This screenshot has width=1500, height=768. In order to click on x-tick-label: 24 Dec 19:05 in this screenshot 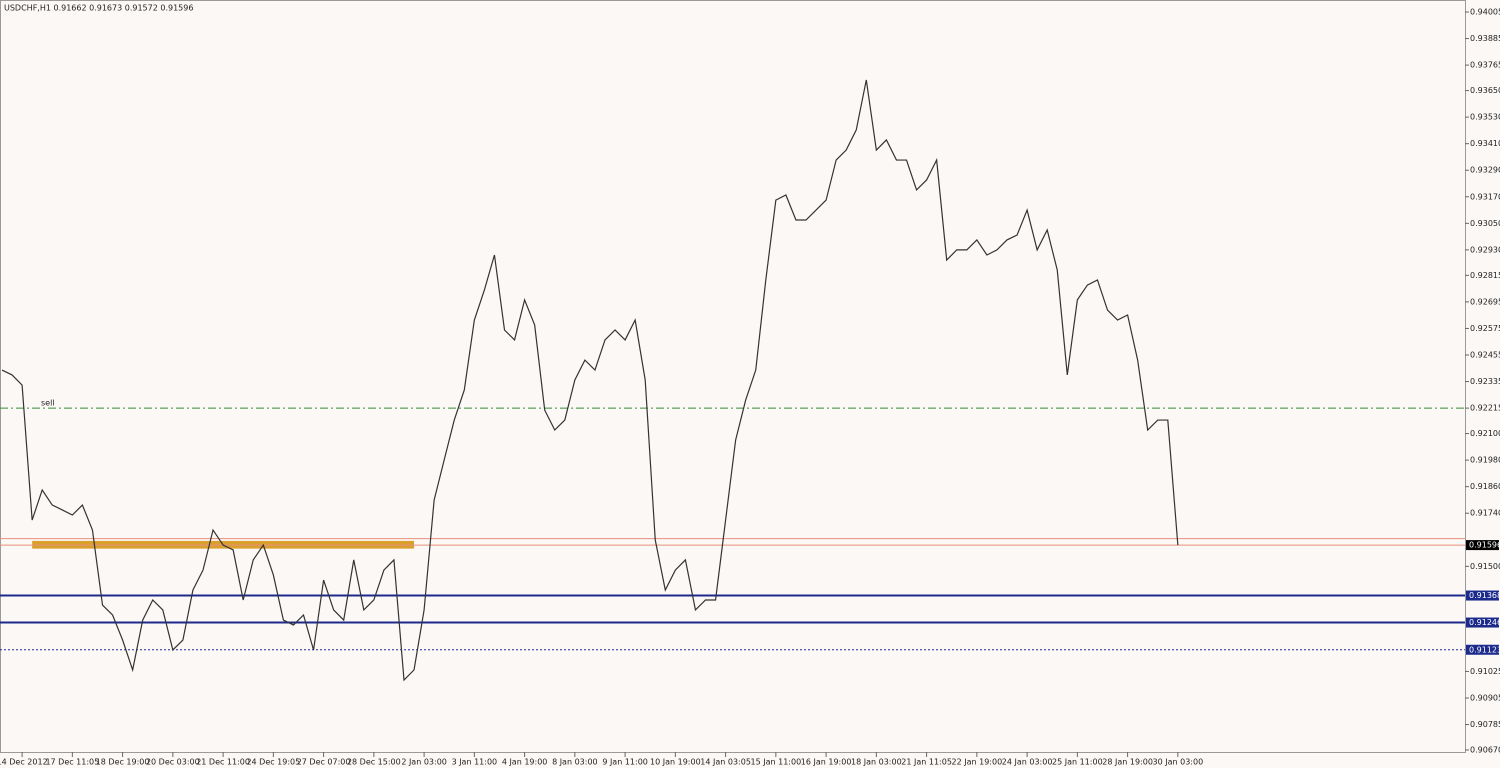, I will do `click(273, 762)`.